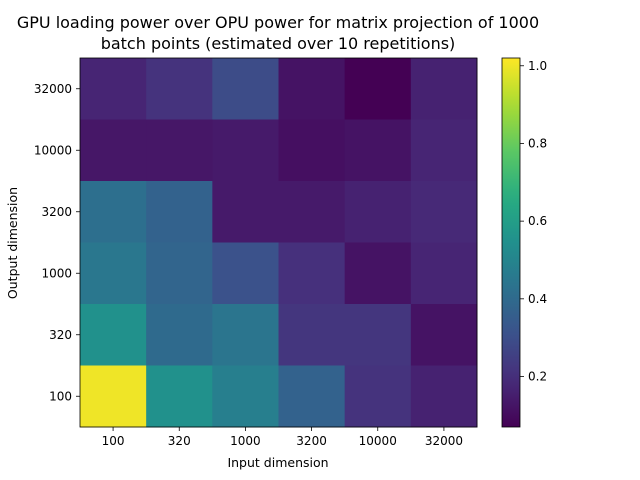 This screenshot has width=640, height=480. What do you see at coordinates (311, 441) in the screenshot?
I see `x-tick-label: 3200` at bounding box center [311, 441].